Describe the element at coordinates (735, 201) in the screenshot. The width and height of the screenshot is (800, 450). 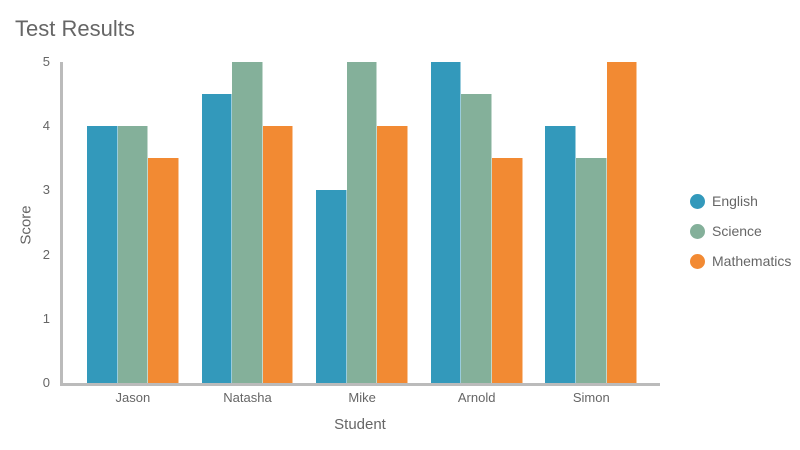
I see `legend-label: English` at that location.